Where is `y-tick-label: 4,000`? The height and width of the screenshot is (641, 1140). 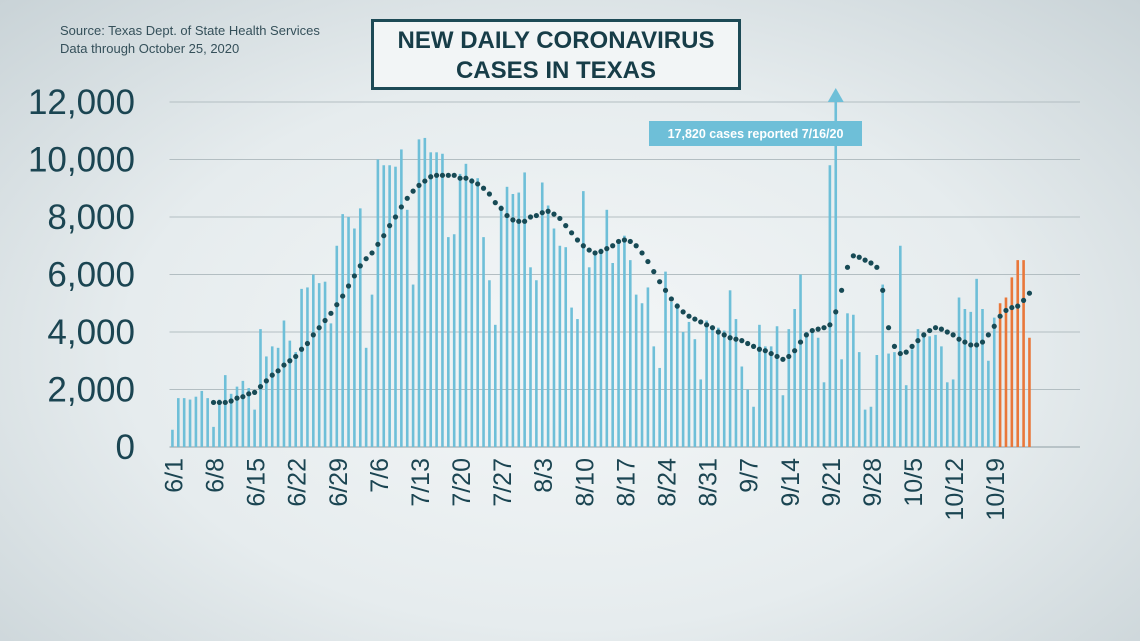 y-tick-label: 4,000 is located at coordinates (91, 332).